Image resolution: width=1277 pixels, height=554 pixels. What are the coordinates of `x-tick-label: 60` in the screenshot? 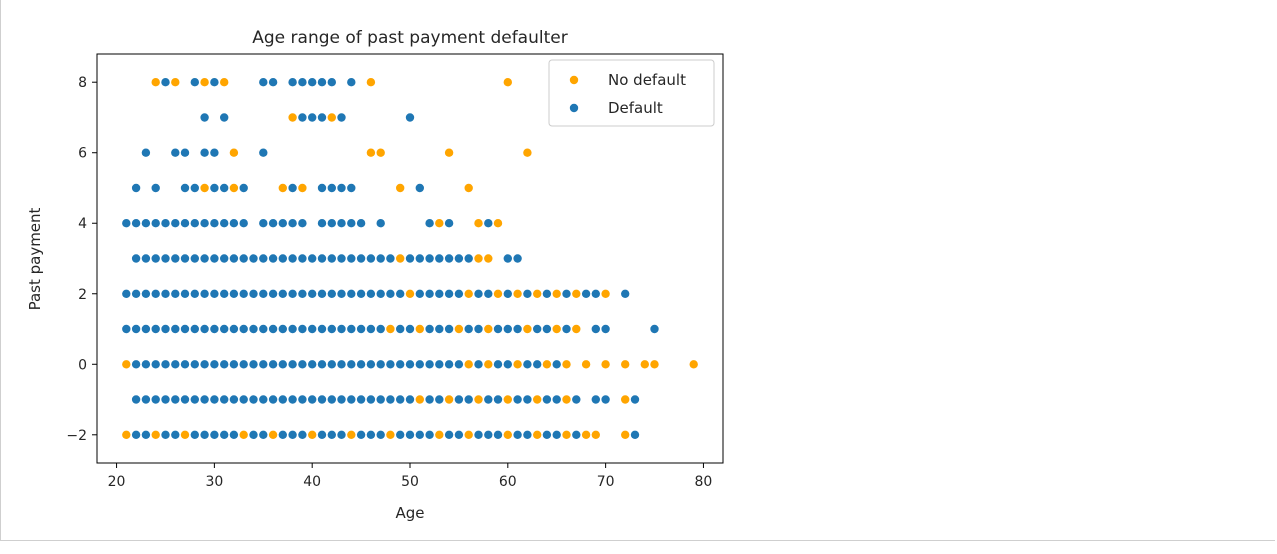 It's located at (508, 482).